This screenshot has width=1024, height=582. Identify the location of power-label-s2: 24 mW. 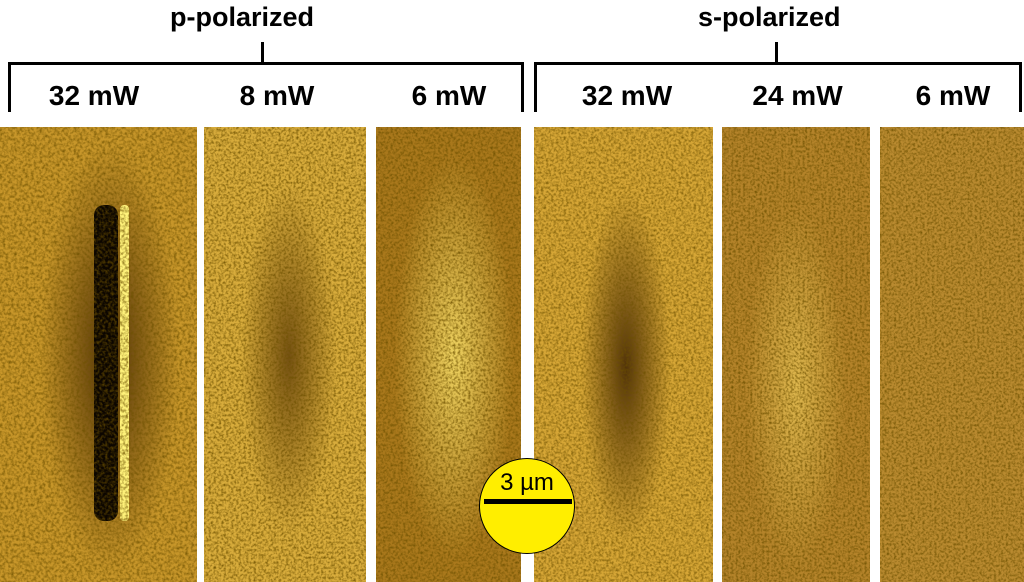
(797, 95).